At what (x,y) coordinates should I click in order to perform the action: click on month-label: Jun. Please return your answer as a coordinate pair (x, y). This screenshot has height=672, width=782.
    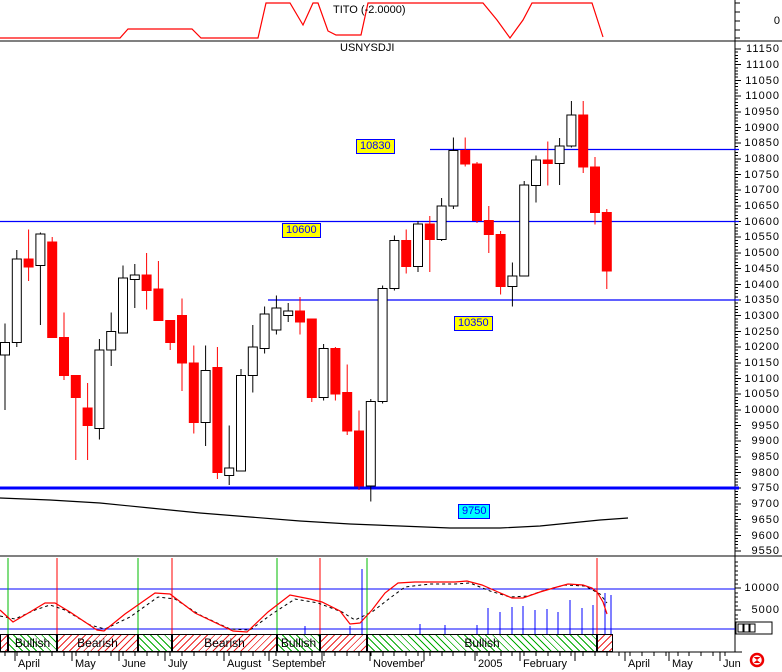
    Looking at the image, I should click on (732, 664).